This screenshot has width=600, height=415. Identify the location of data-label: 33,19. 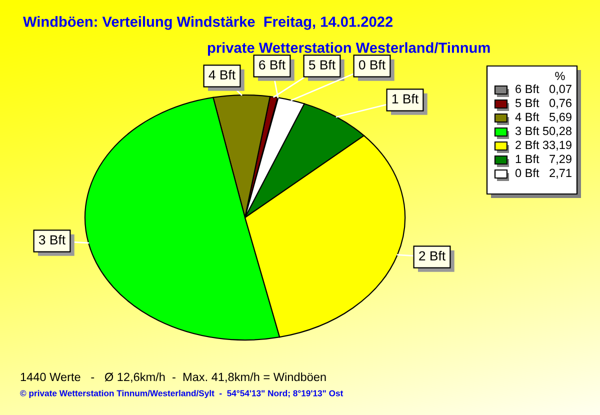
(557, 145).